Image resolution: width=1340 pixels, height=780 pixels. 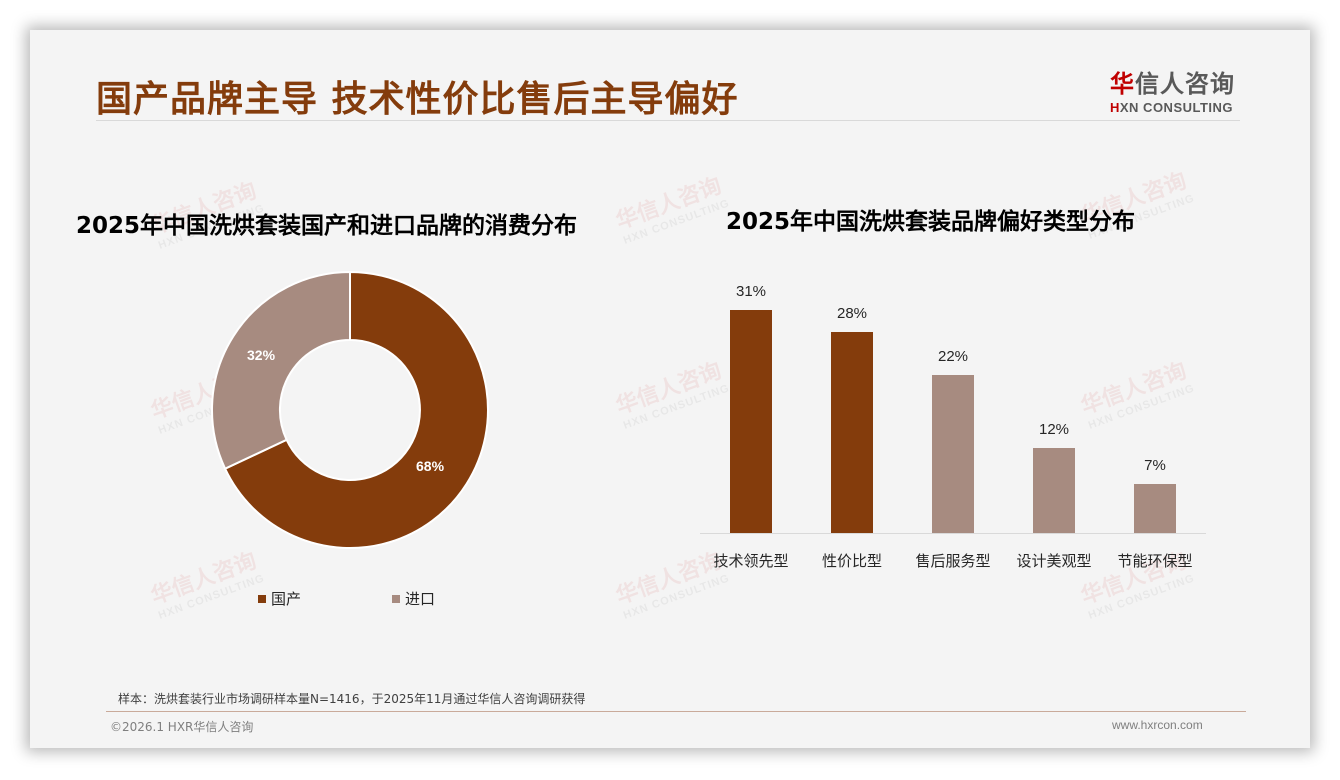 I want to click on legend-label: 国产, so click(x=286, y=599).